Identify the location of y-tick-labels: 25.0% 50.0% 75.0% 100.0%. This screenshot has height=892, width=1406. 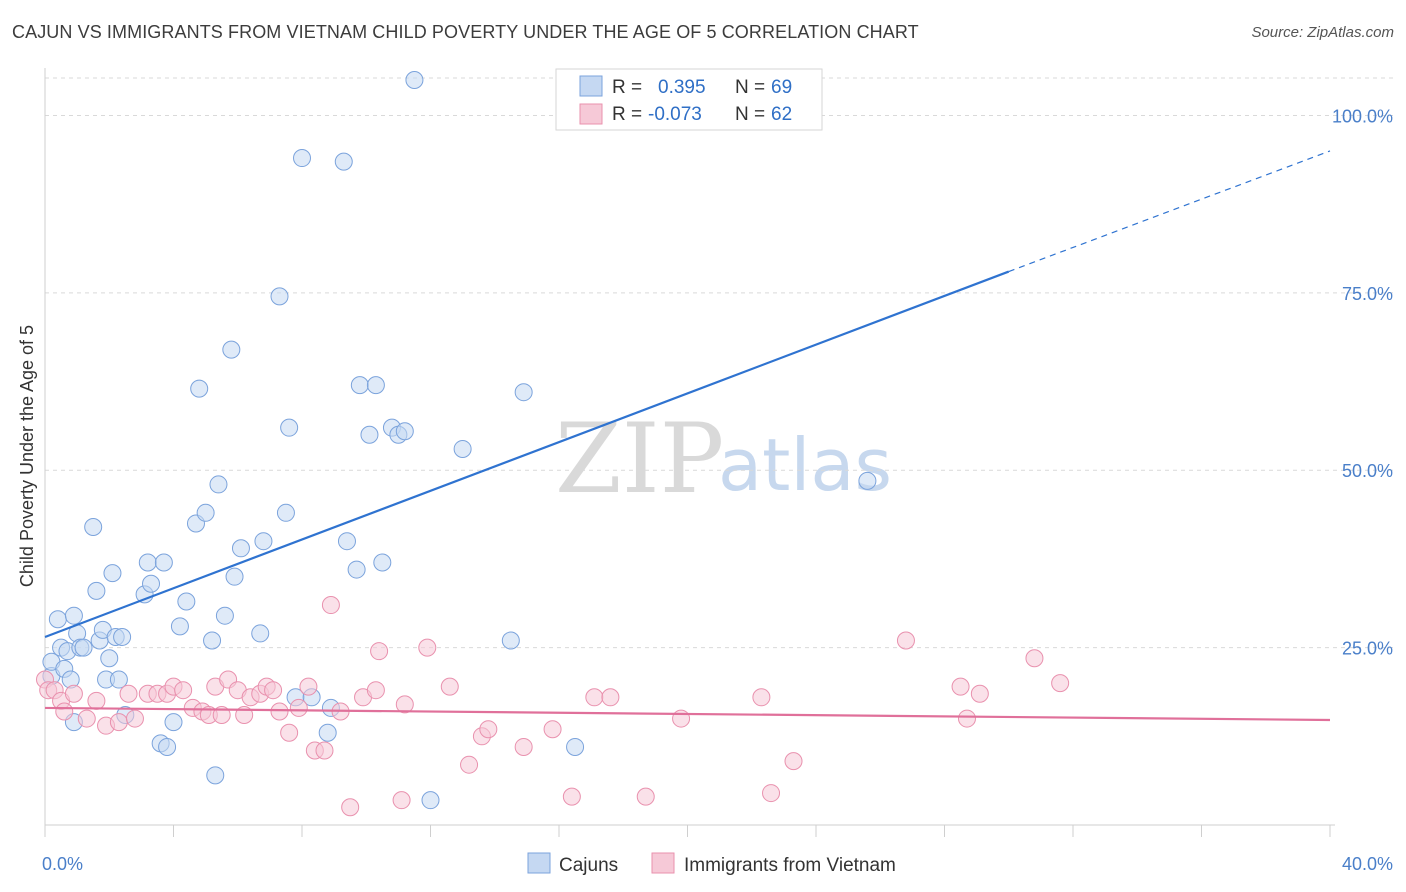
(1362, 382).